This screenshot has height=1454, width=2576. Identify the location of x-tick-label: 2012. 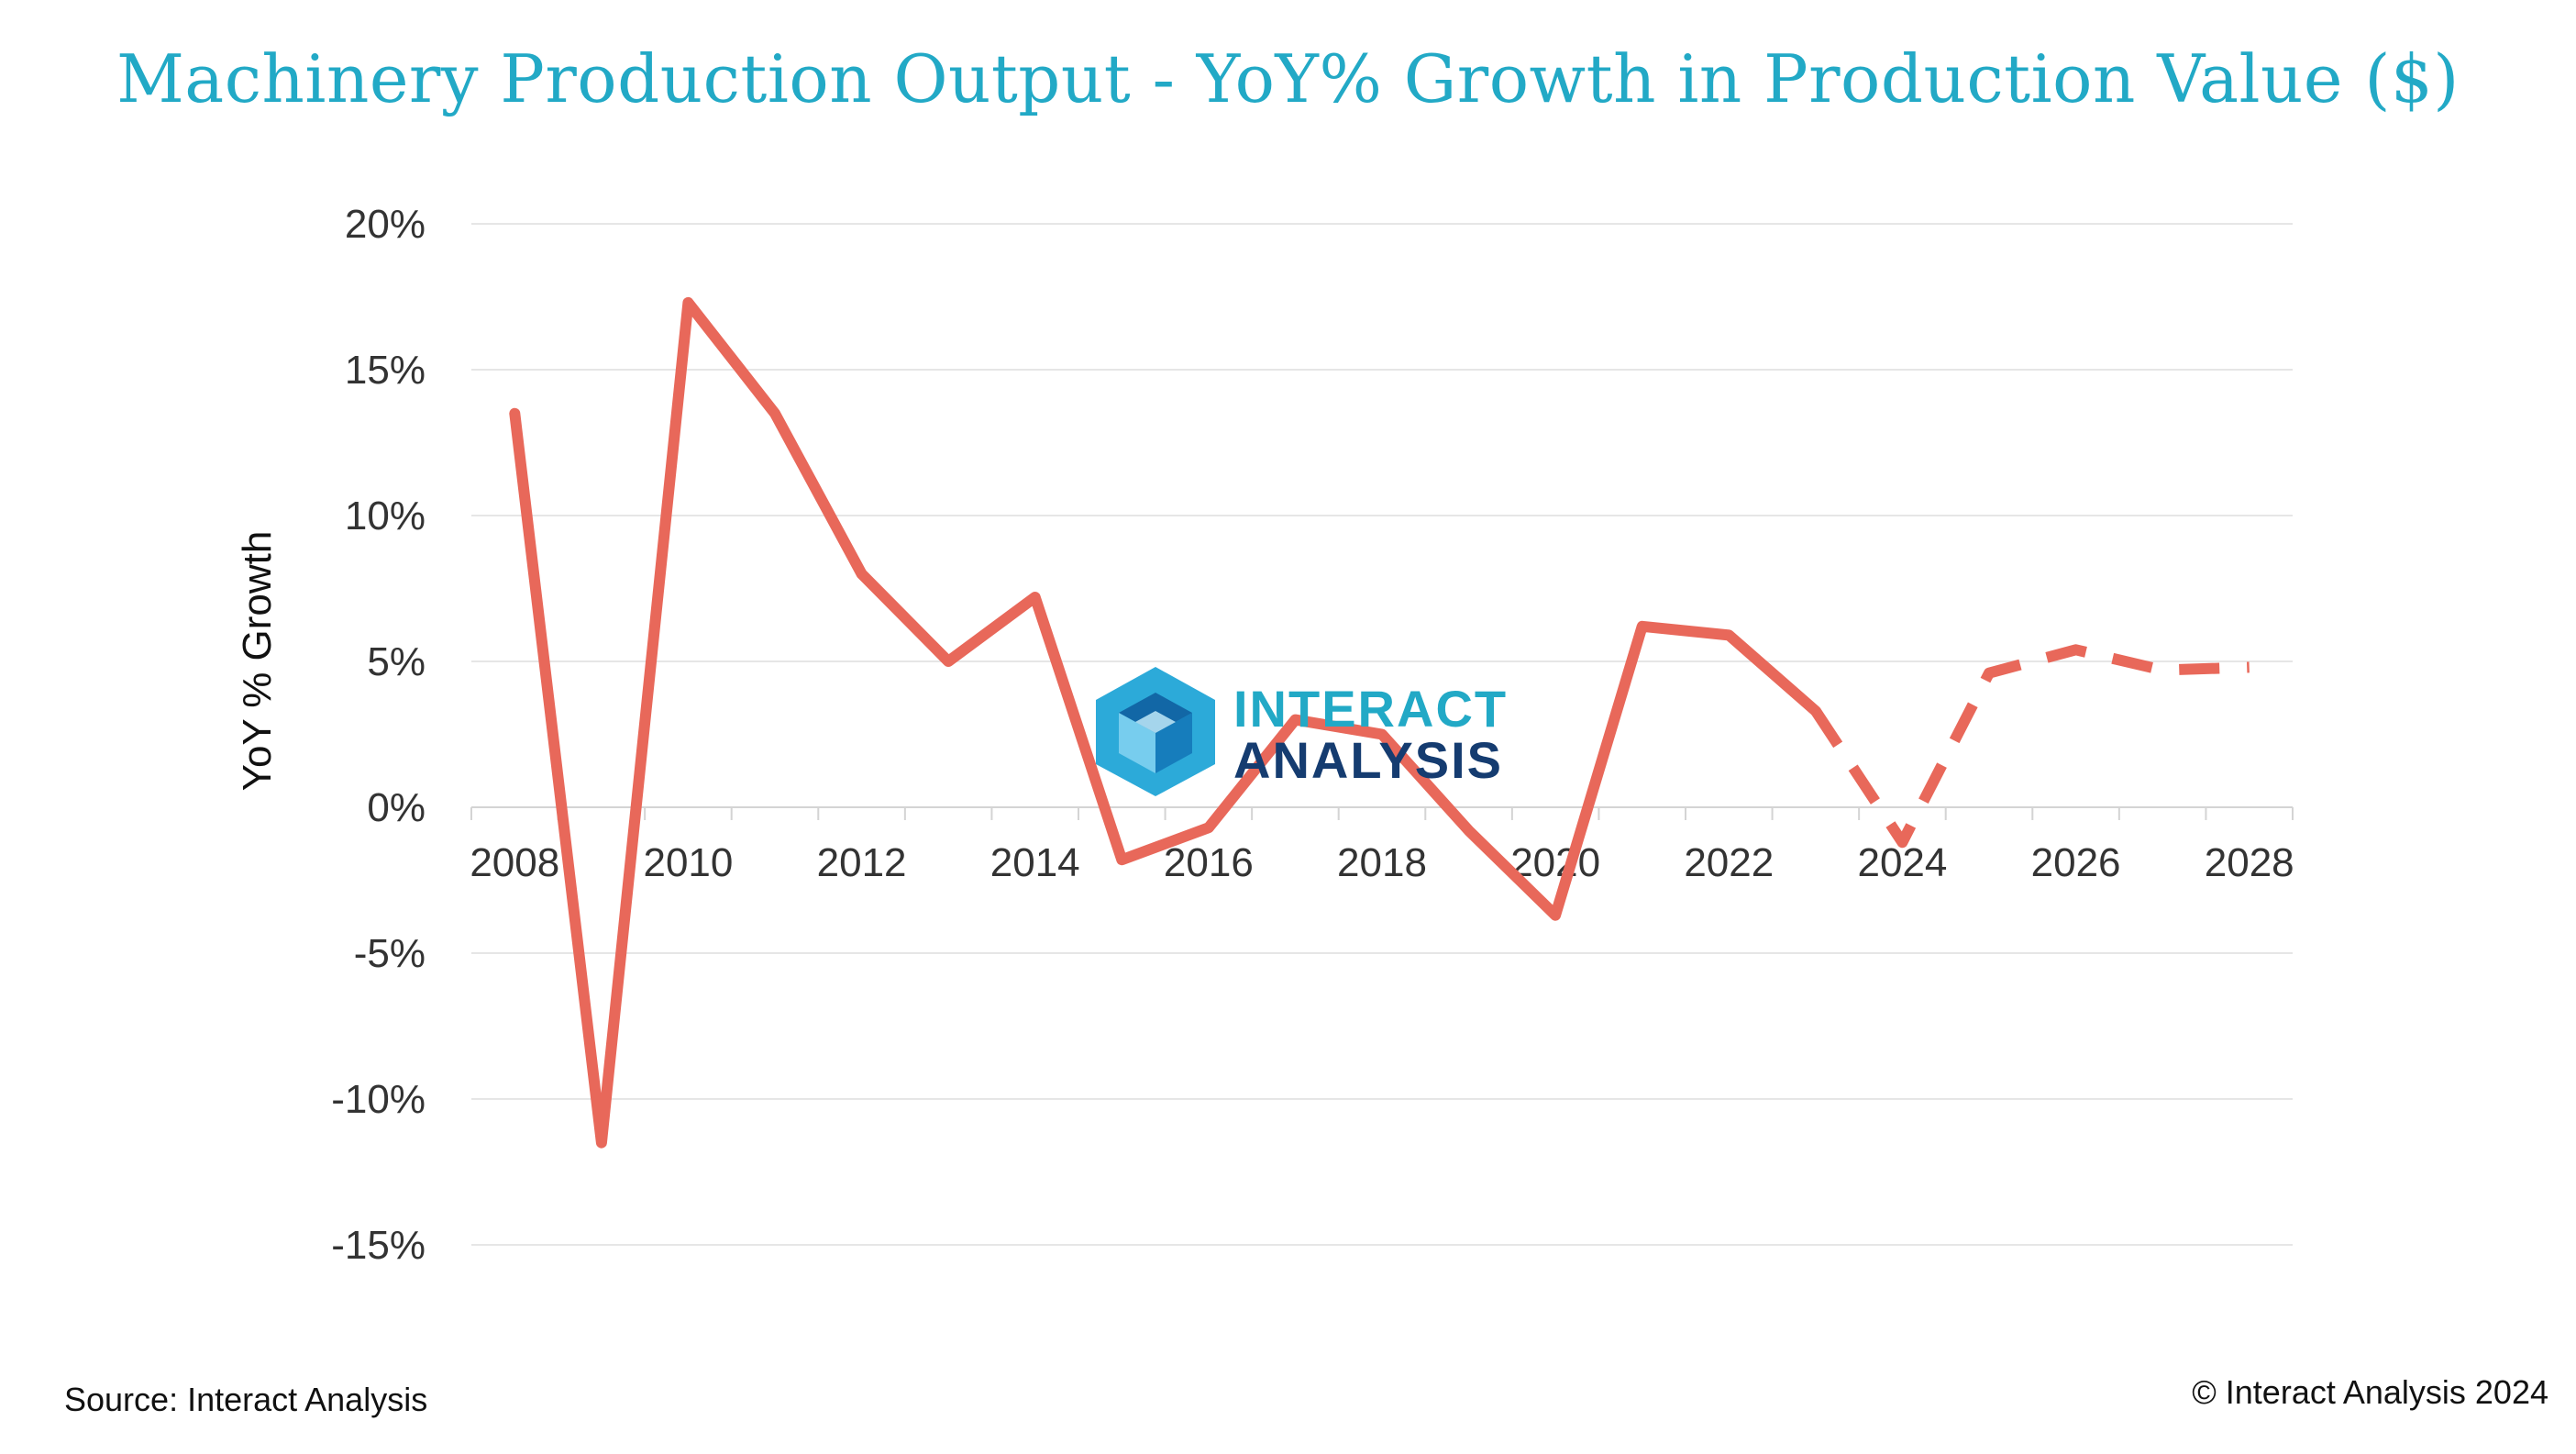
(862, 863).